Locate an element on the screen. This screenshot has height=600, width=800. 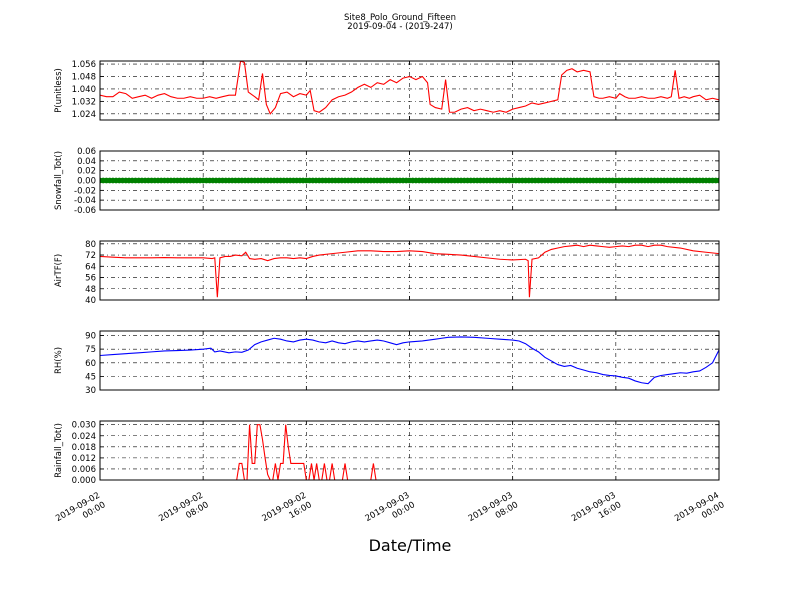
y-tick-label: 45 is located at coordinates (90, 377).